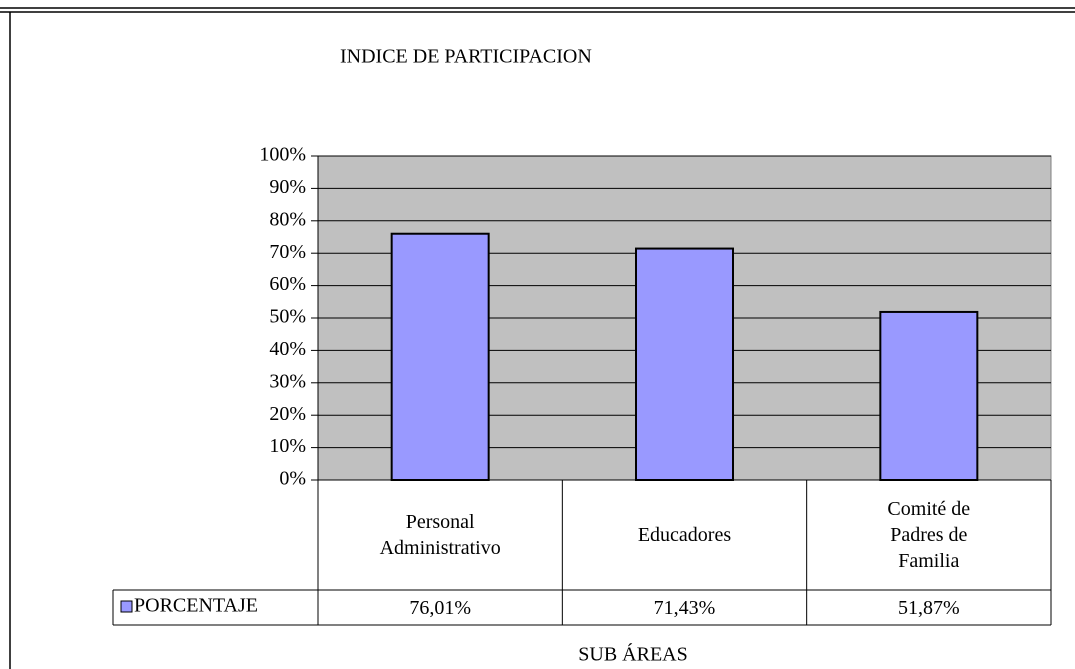 The image size is (1075, 669). I want to click on category-label-text: Comité de Padres de Familia, so click(929, 535).